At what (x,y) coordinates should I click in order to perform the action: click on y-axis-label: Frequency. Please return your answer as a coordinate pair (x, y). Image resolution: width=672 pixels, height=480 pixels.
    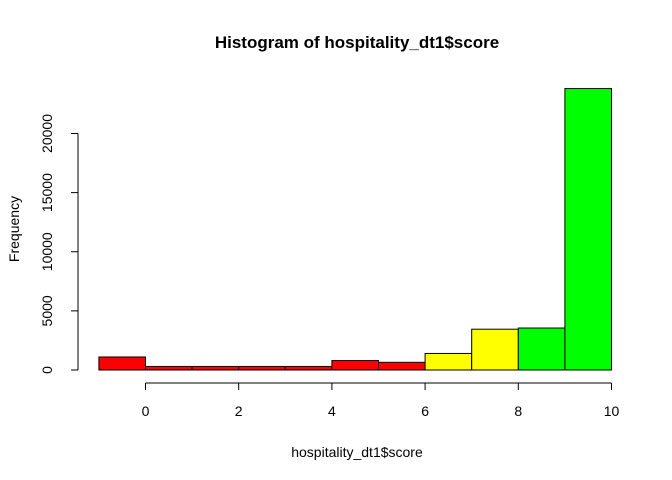
    Looking at the image, I should click on (14, 229).